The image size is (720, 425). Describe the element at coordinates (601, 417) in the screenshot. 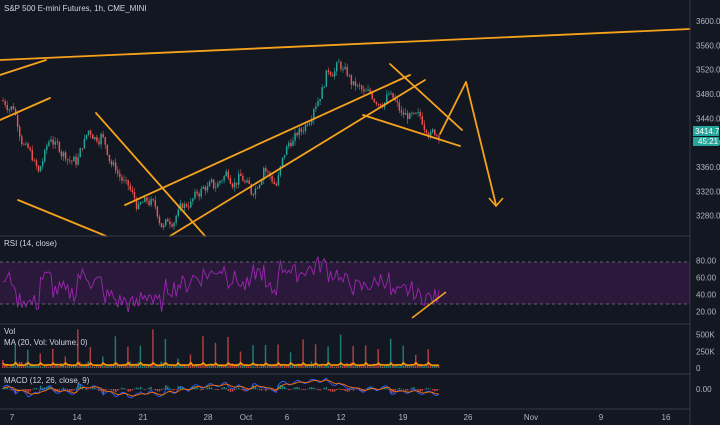

I see `time-tick-label: 9` at that location.